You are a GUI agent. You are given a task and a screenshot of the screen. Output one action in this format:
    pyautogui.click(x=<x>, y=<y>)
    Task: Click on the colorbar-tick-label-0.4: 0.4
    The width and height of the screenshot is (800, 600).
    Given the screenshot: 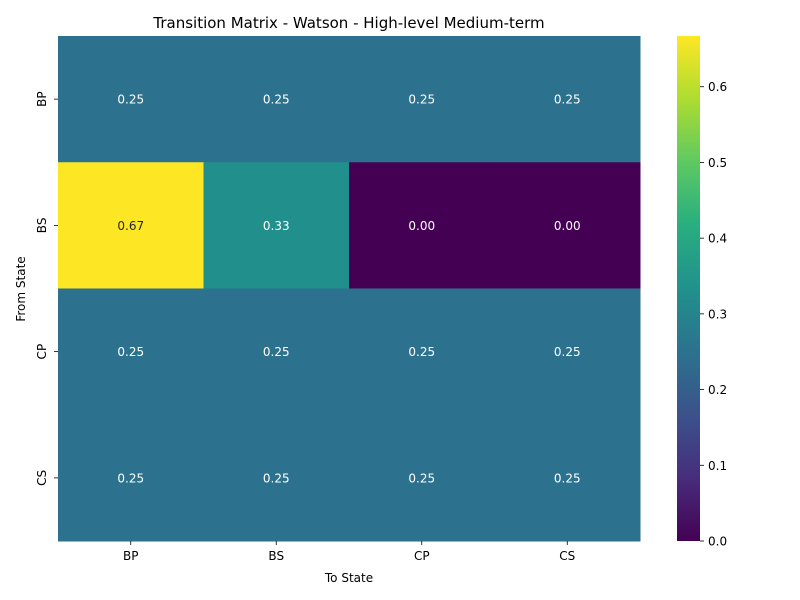 What is the action you would take?
    pyautogui.click(x=717, y=239)
    